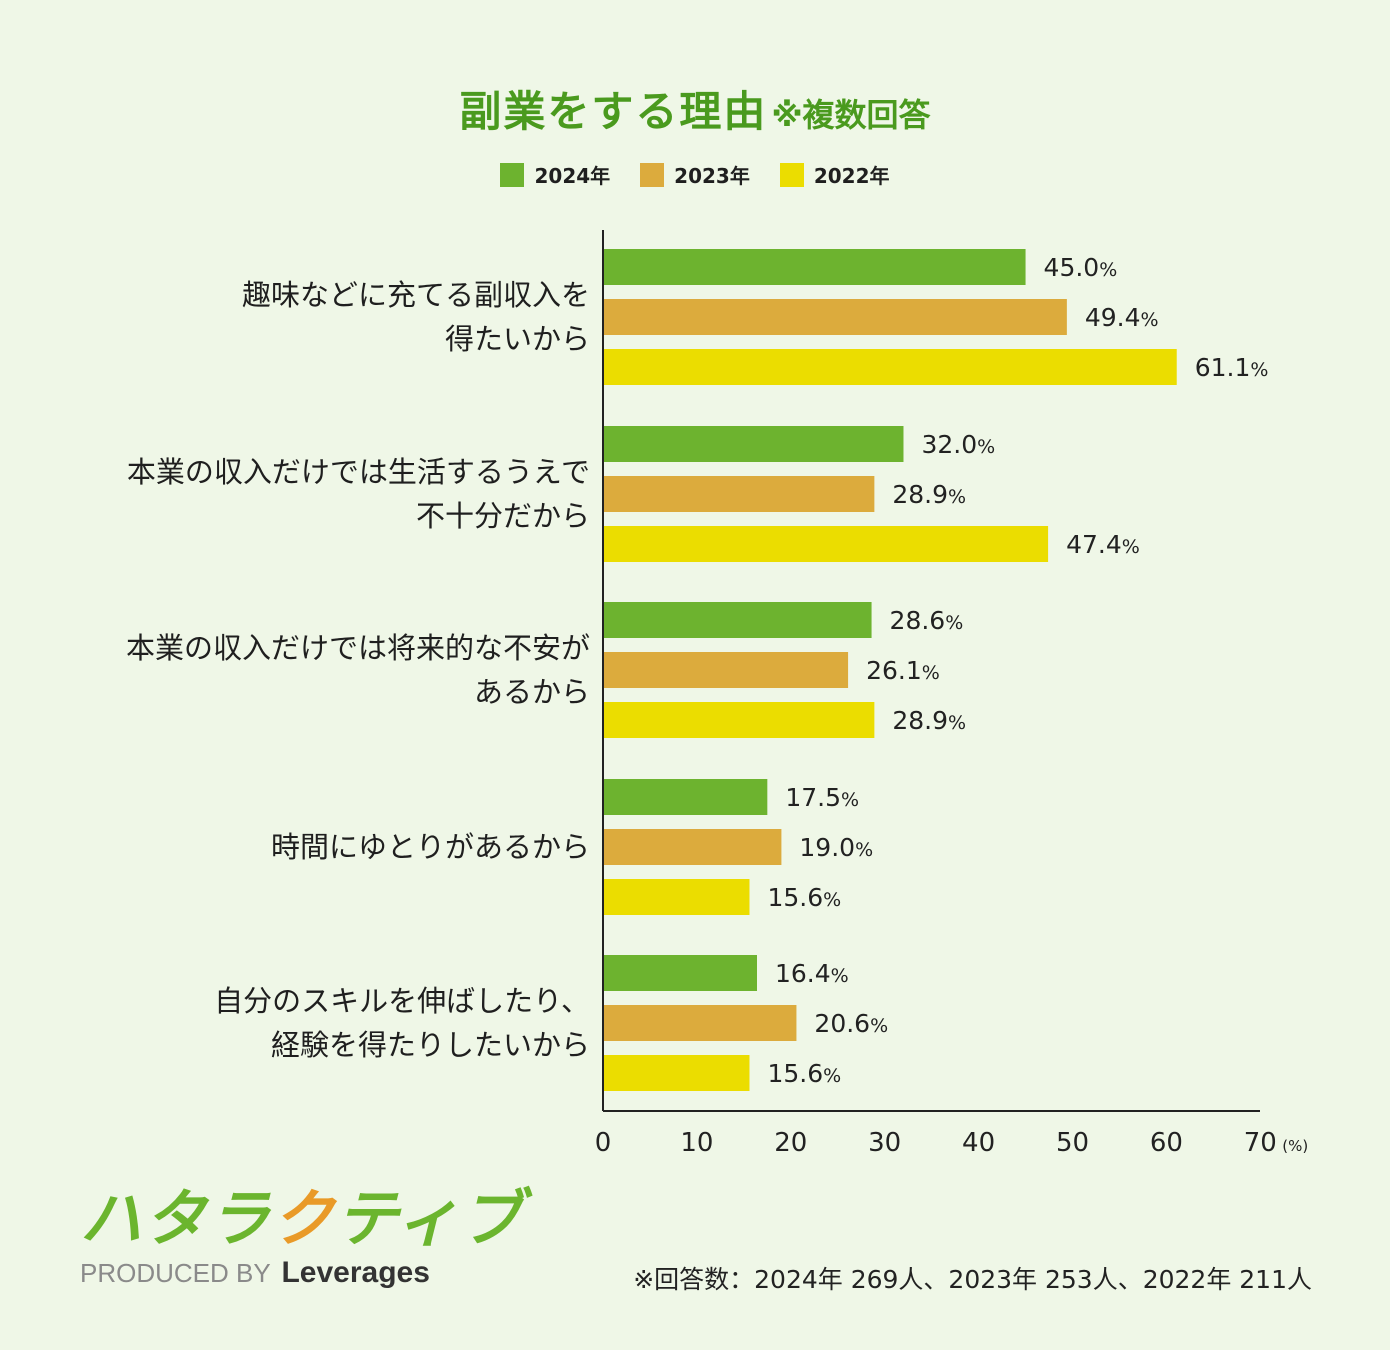 The height and width of the screenshot is (1350, 1390). What do you see at coordinates (512, 174) in the screenshot?
I see `legend-swatch-2024` at bounding box center [512, 174].